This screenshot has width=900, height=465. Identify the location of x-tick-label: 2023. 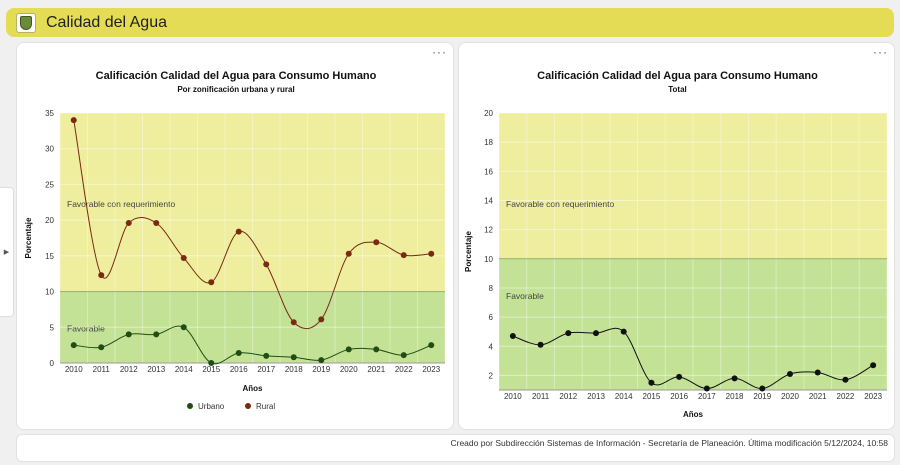
(873, 396).